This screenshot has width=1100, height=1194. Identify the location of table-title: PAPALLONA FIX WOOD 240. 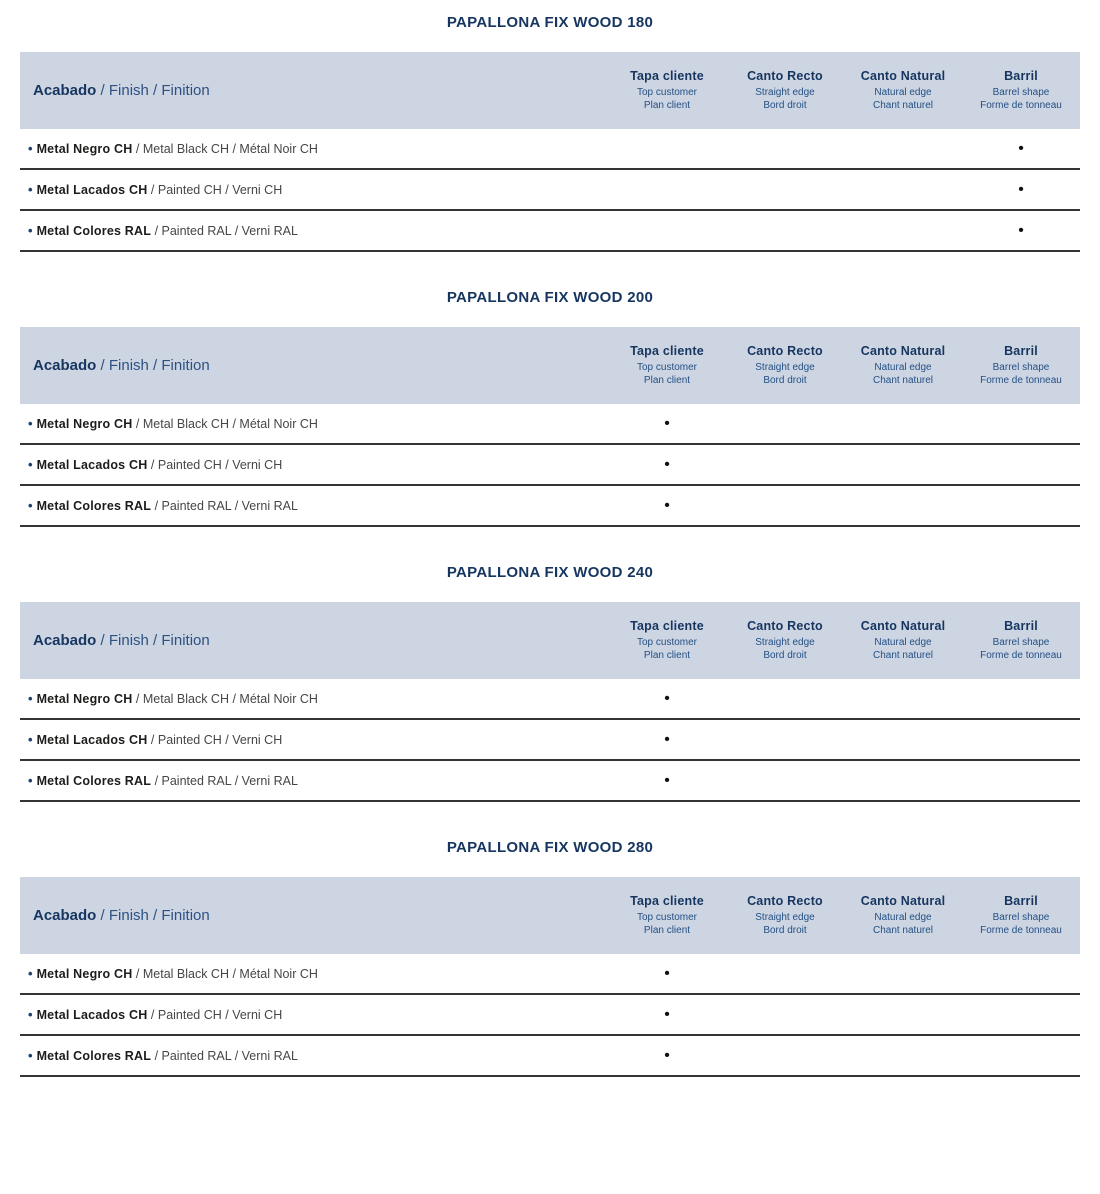
(550, 572).